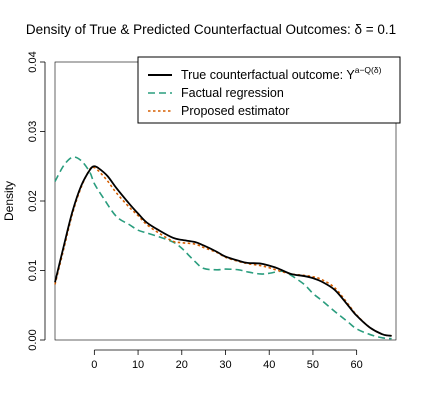 This screenshot has height=413, width=423. I want to click on y-tick-label: 0.00, so click(33, 339).